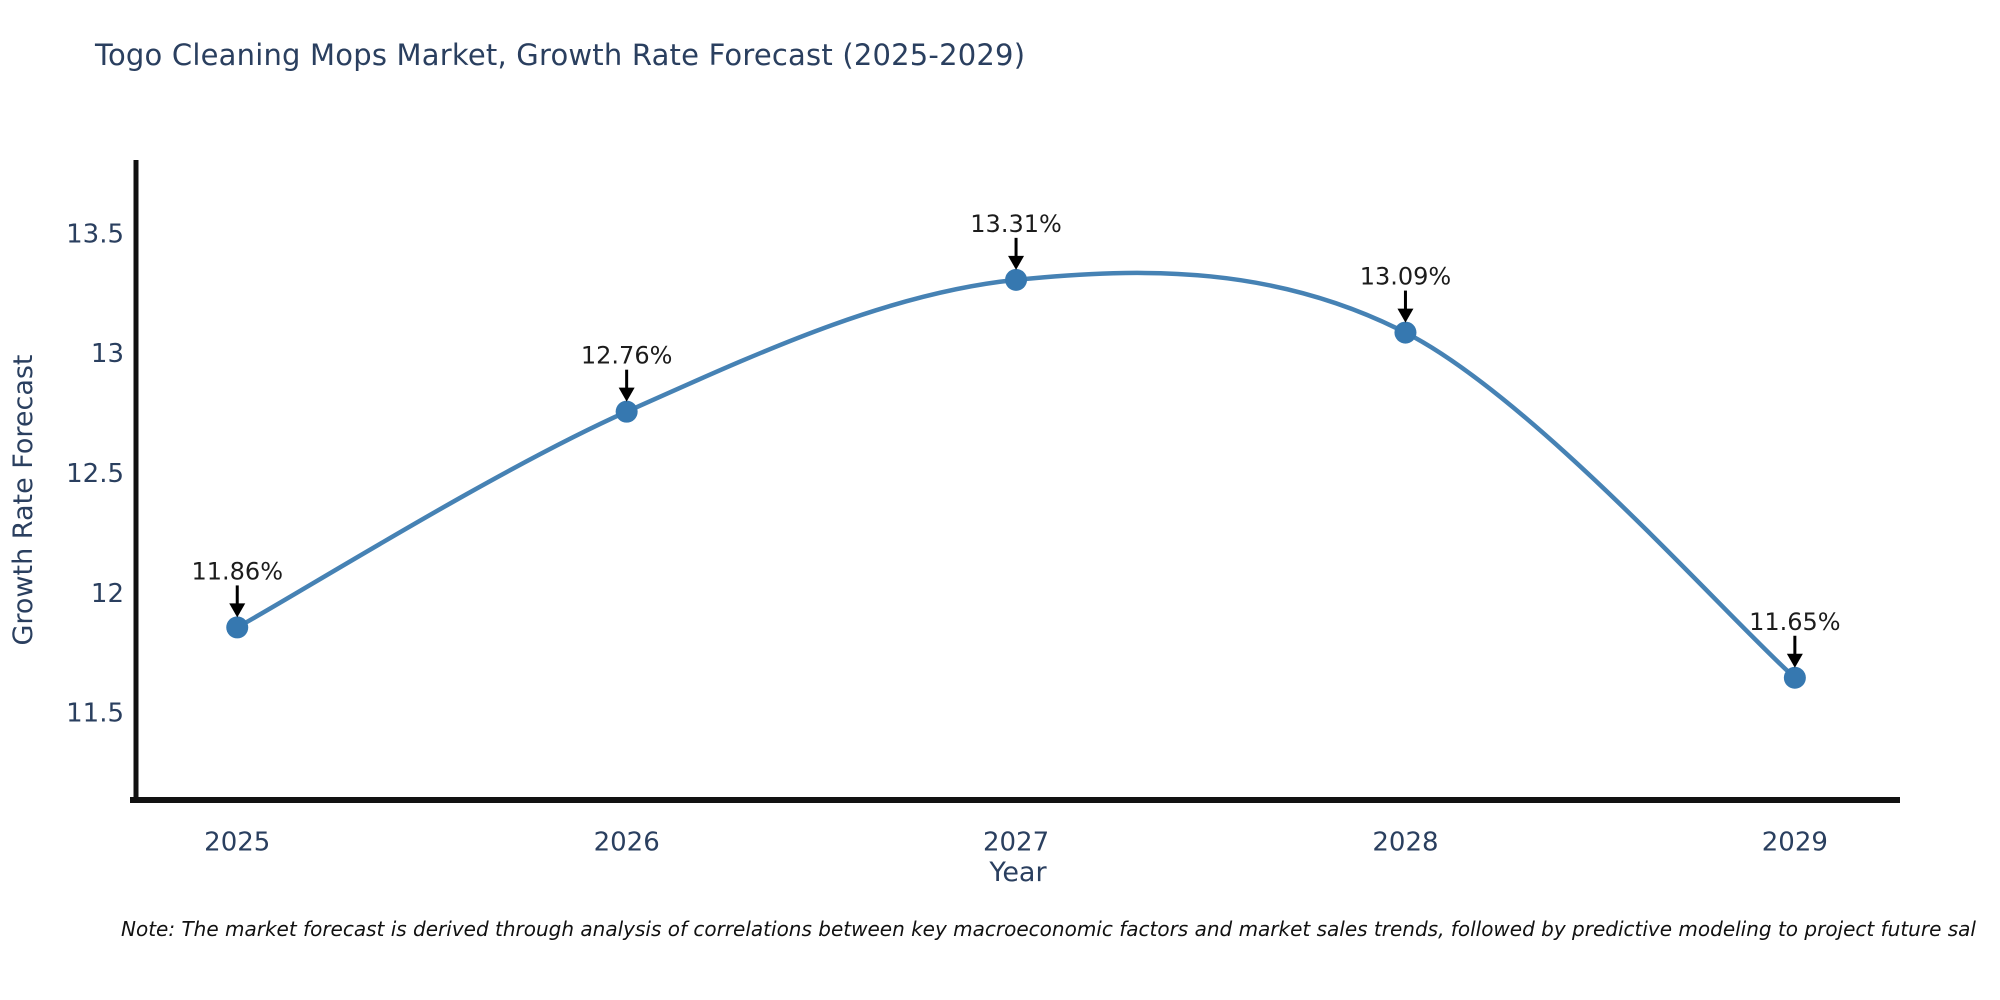 This screenshot has height=1000, width=2000. I want to click on x-tick-label: 2027, so click(1016, 842).